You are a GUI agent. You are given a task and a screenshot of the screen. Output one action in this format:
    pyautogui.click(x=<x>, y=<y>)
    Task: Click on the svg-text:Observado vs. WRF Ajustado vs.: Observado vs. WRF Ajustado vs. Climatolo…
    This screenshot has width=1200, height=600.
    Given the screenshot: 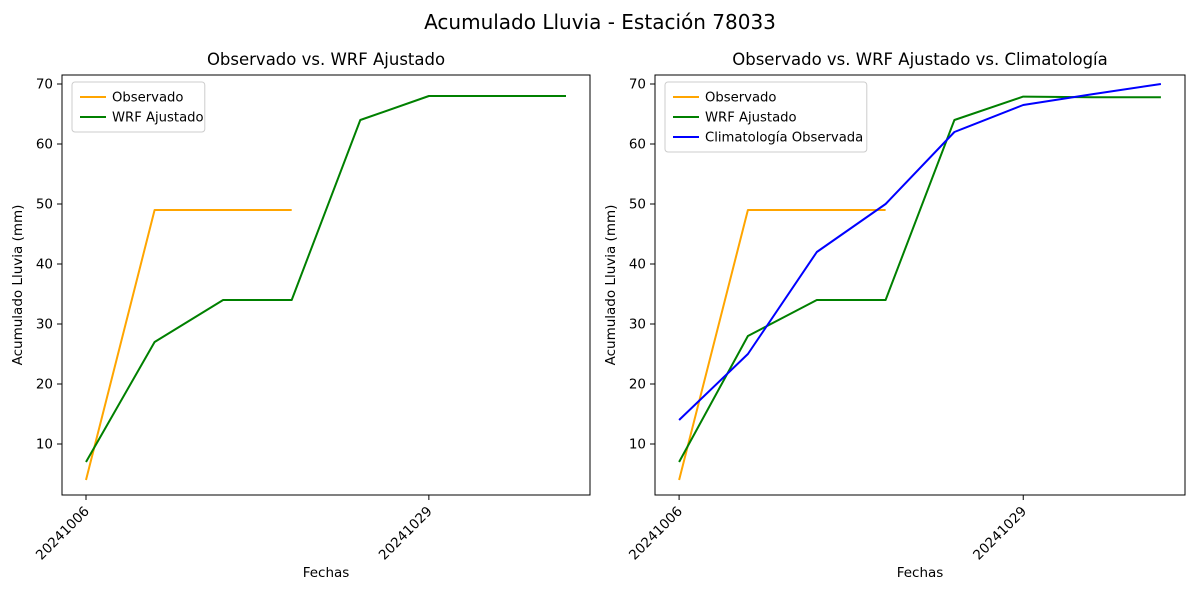 What is the action you would take?
    pyautogui.click(x=920, y=59)
    